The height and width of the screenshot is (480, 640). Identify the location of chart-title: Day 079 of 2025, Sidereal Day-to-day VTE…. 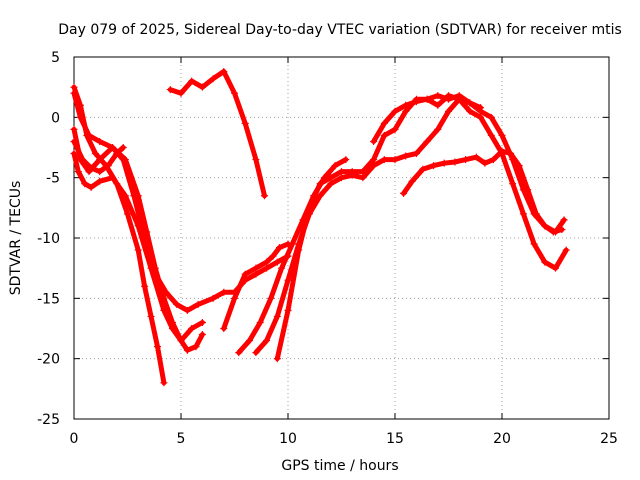
(340, 30).